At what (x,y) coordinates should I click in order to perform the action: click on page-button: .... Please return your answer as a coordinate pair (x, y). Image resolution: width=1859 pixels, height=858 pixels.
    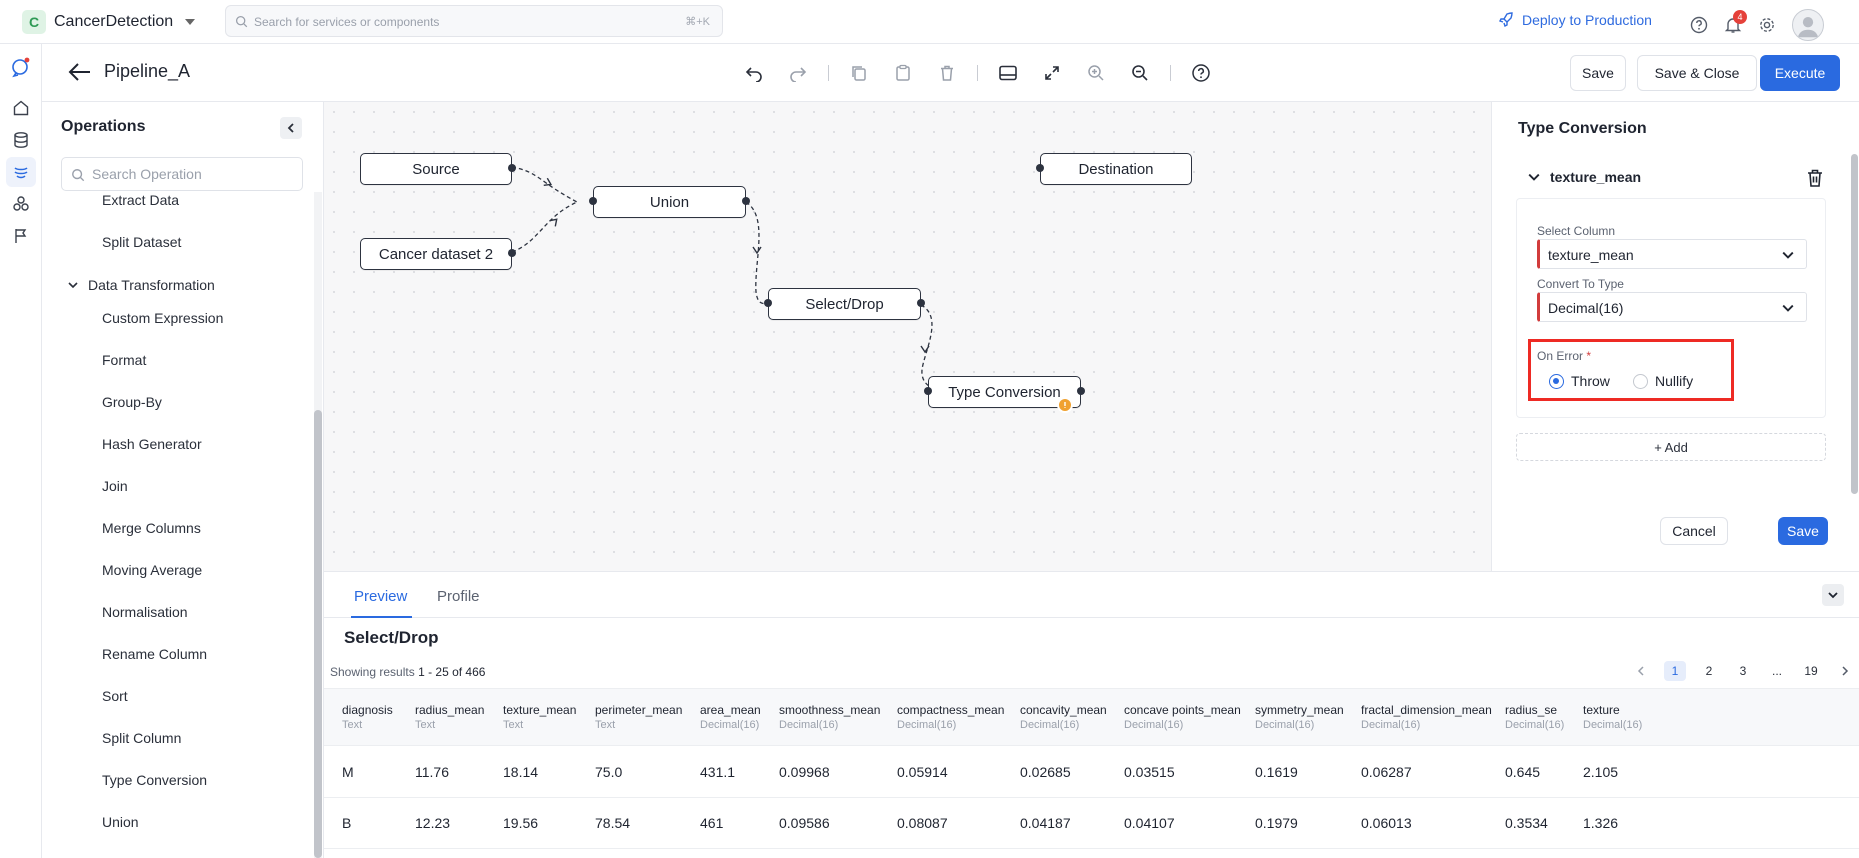
    Looking at the image, I should click on (1776, 671).